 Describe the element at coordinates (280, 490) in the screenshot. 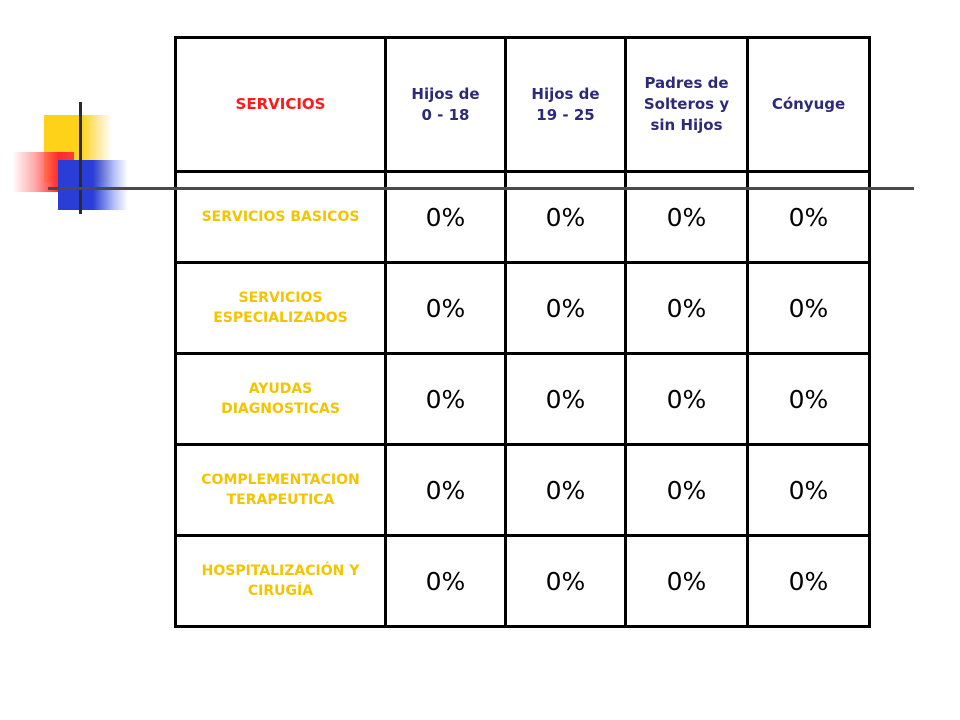

I see `row-label-complementacion-terapeutica: COMPLEMENTACION TERAPEUTICA` at that location.